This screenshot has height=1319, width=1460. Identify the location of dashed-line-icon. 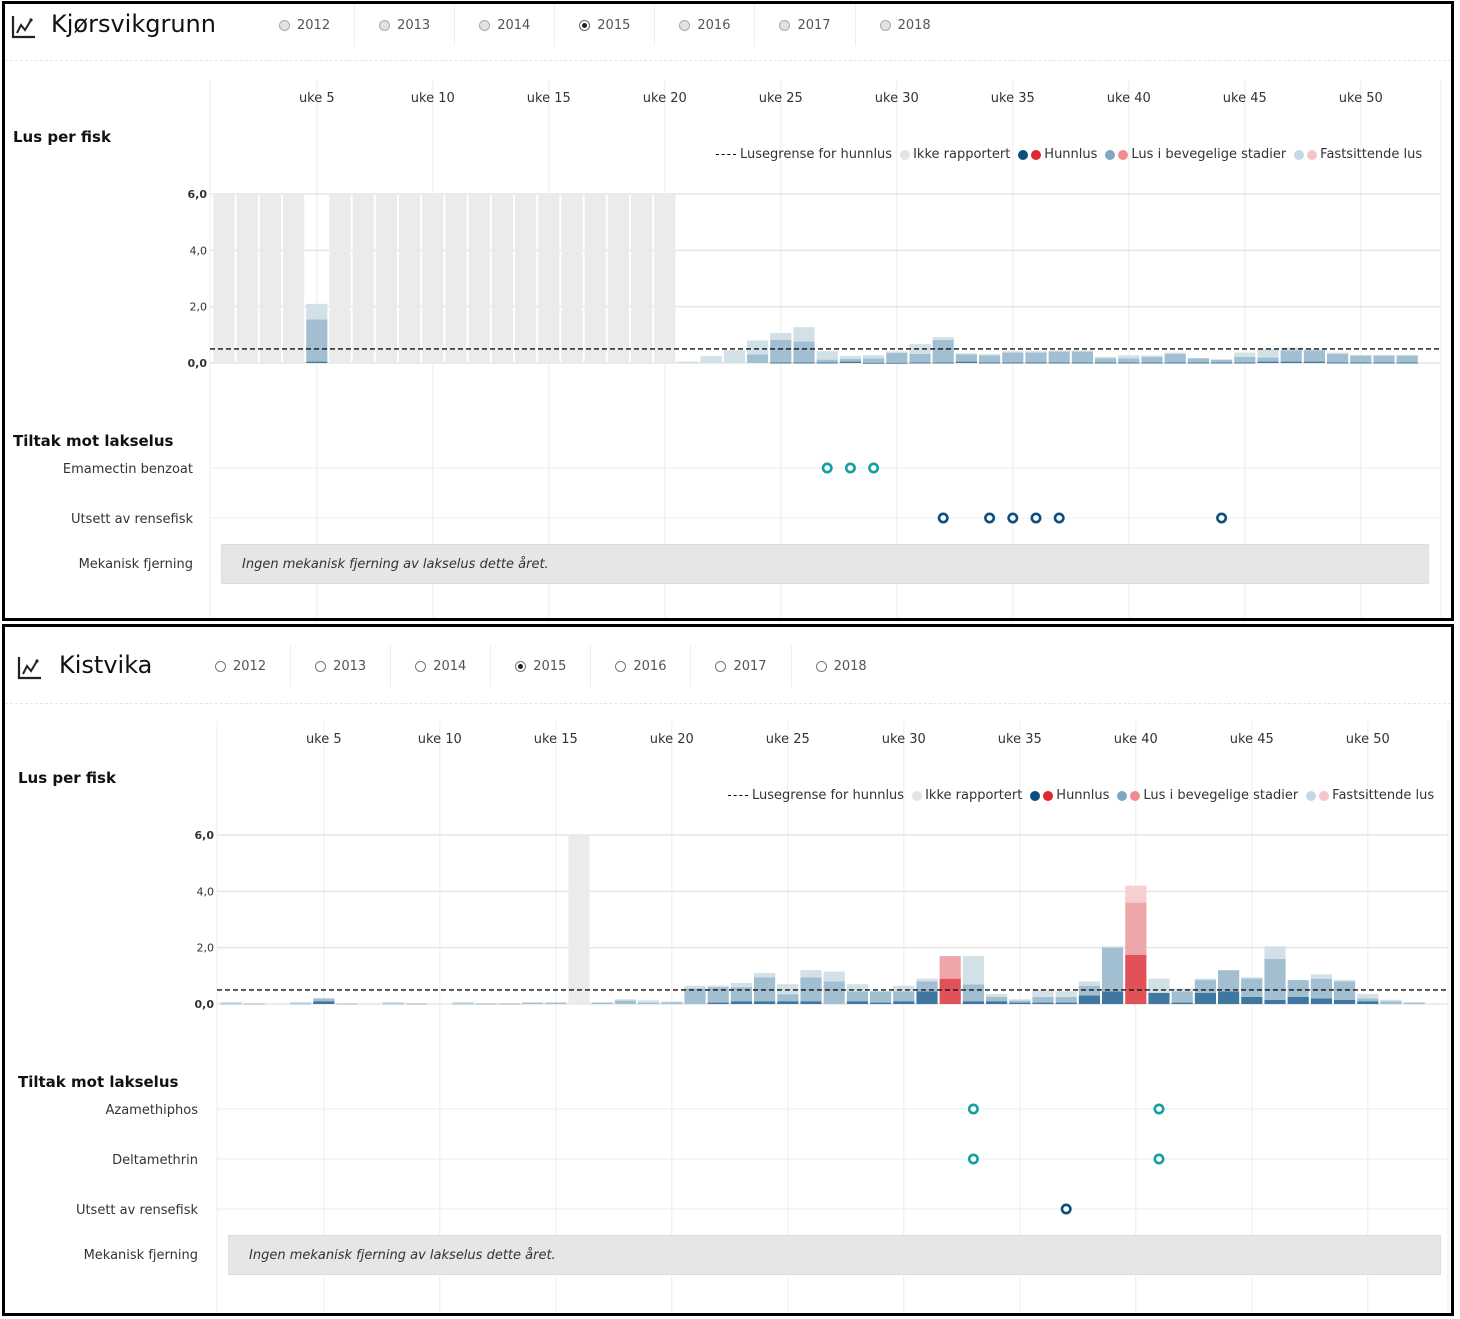
(738, 795).